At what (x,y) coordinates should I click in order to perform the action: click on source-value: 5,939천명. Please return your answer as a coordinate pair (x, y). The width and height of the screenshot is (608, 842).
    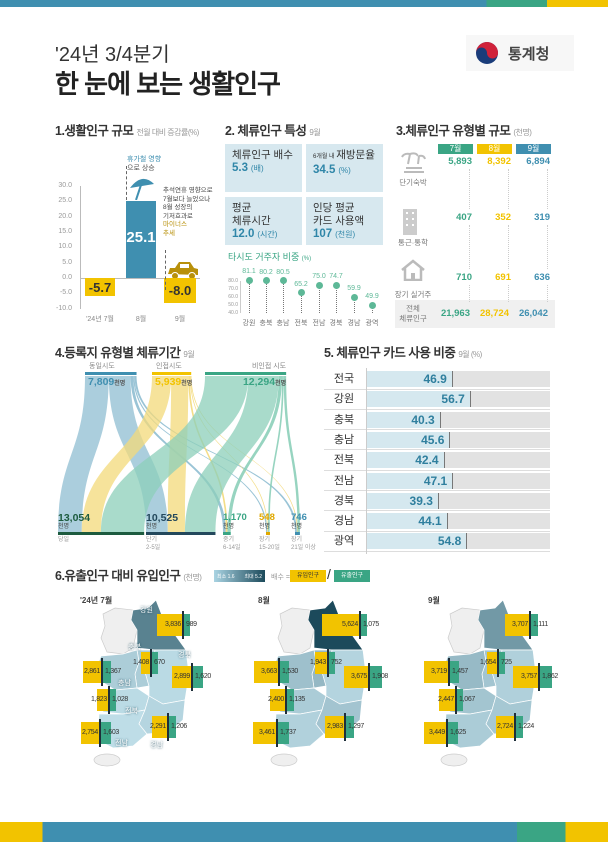
    Looking at the image, I should click on (174, 382).